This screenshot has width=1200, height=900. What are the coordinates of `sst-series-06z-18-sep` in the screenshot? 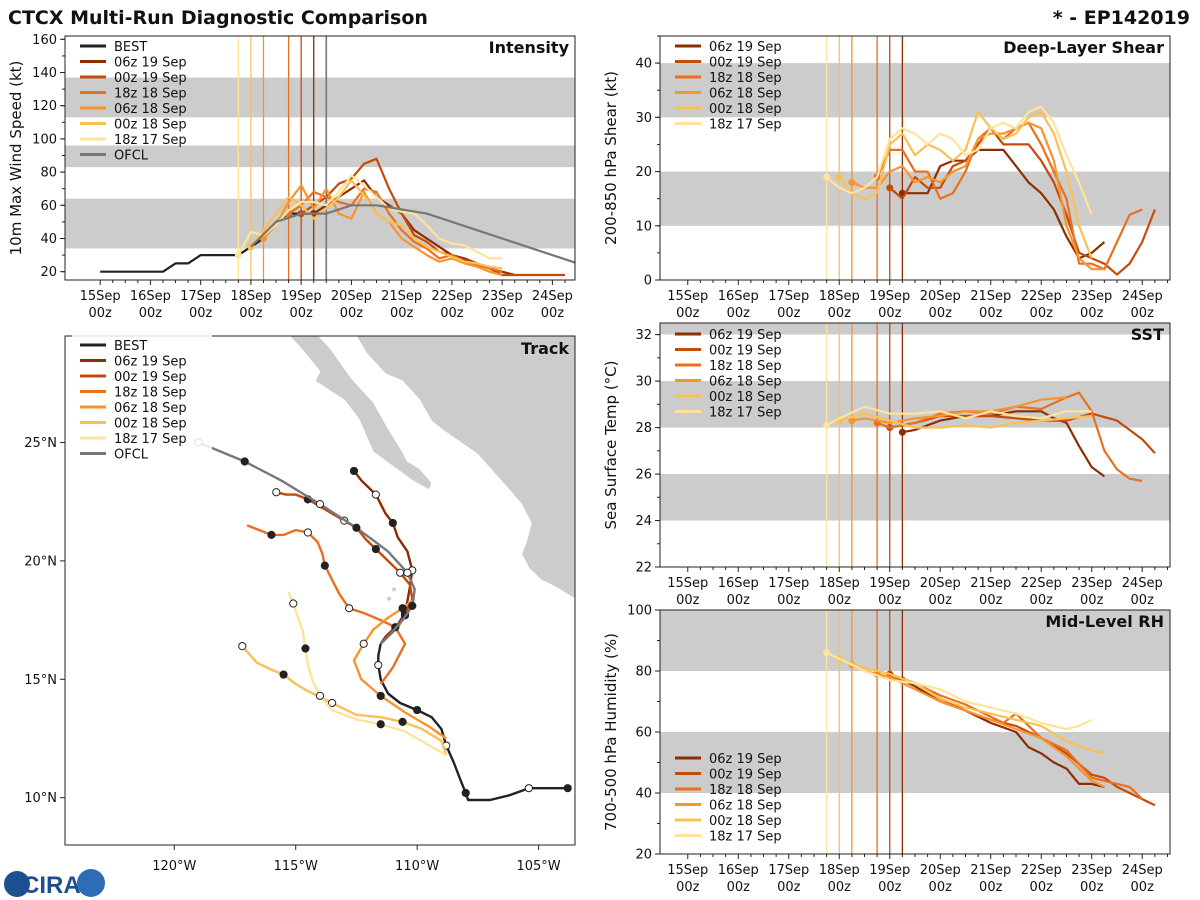 It's located at (959, 410).